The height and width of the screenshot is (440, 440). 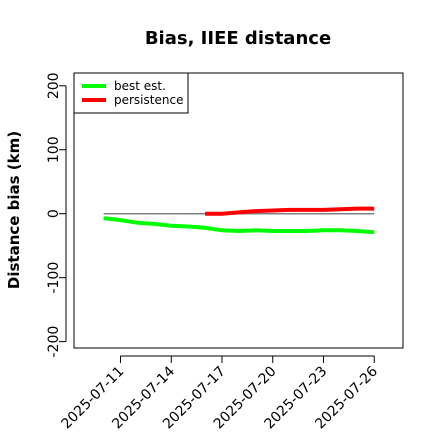 I want to click on y-tick-label: -100, so click(x=54, y=278).